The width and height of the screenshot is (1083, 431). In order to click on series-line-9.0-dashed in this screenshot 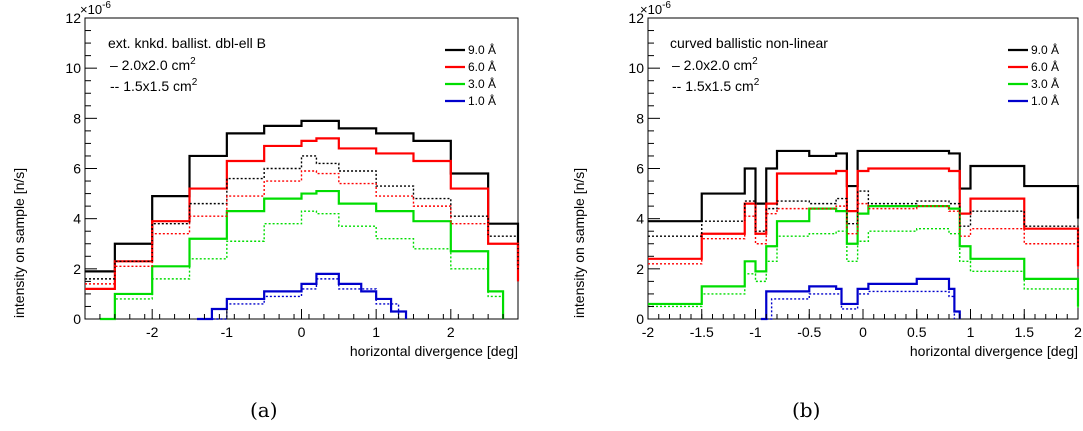, I will do `click(863, 219)`.